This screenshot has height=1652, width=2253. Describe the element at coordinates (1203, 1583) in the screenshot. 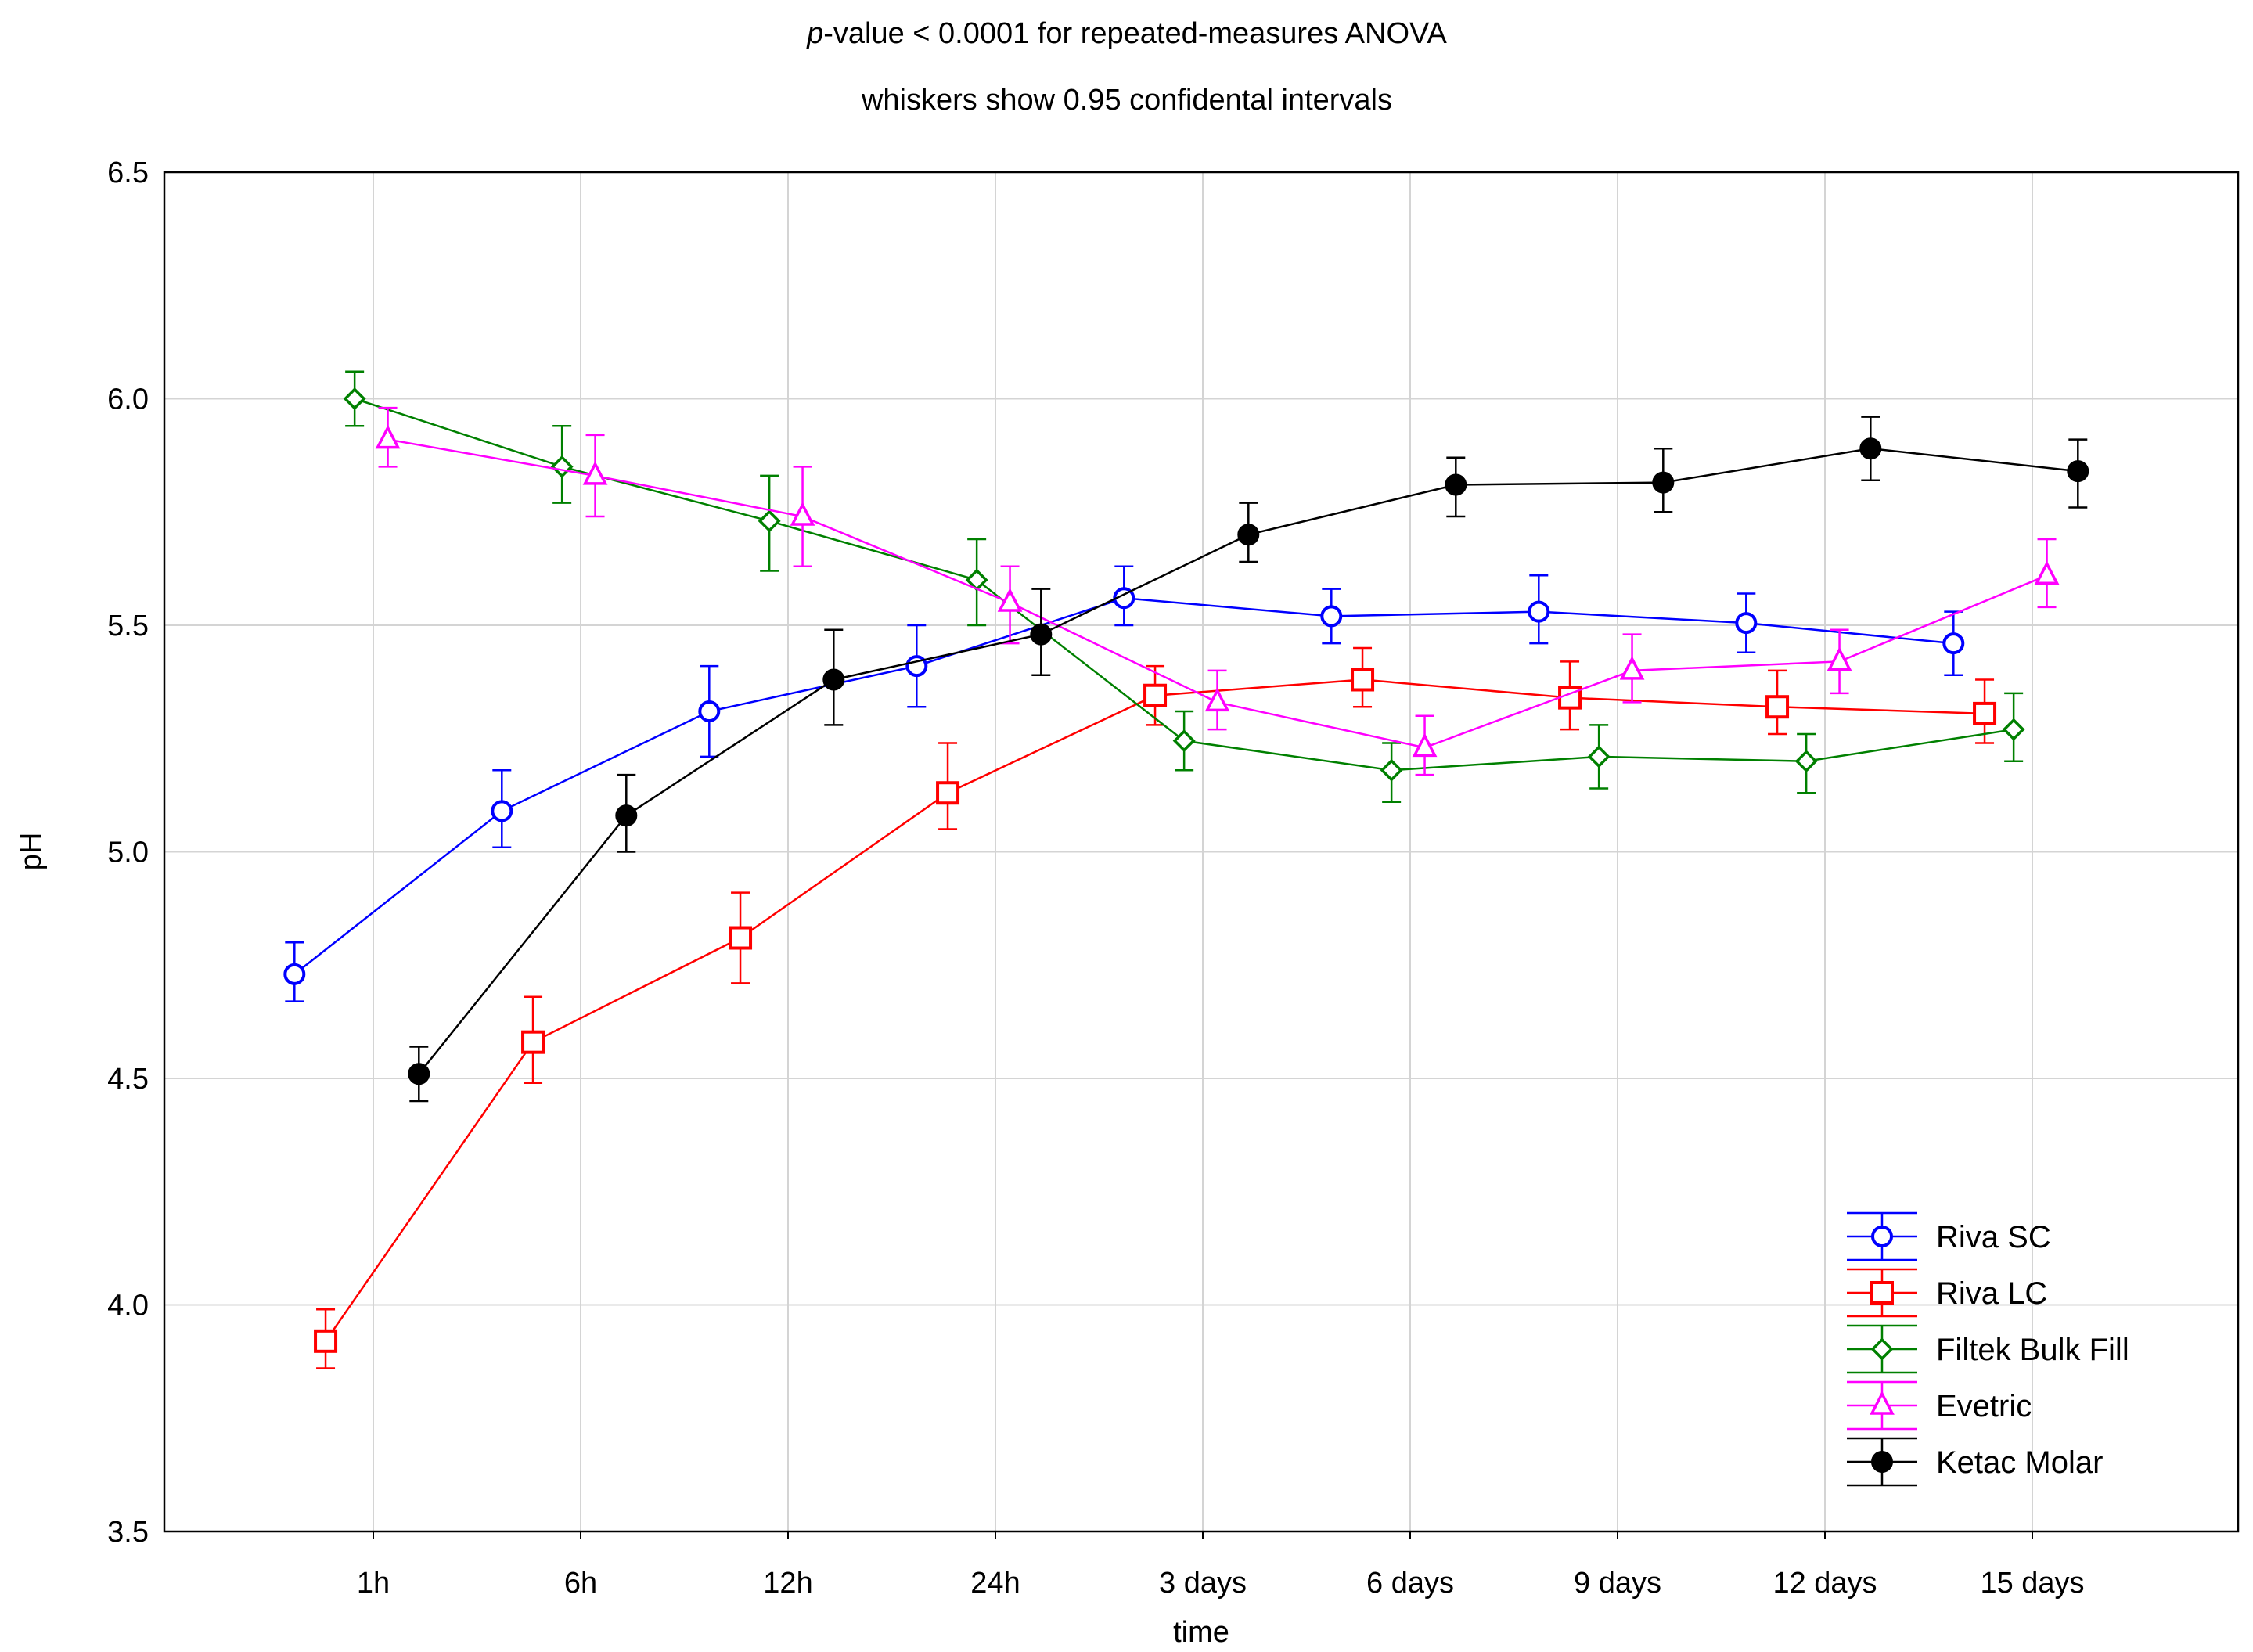

I see `x-tick-label-4: 3 days` at that location.